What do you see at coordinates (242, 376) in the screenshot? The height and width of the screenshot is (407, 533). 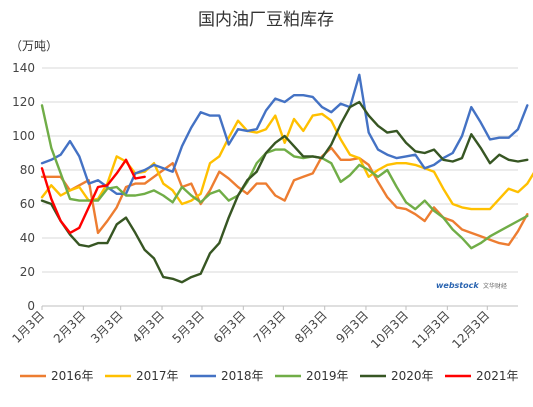 I see `legend-label: 2018年` at bounding box center [242, 376].